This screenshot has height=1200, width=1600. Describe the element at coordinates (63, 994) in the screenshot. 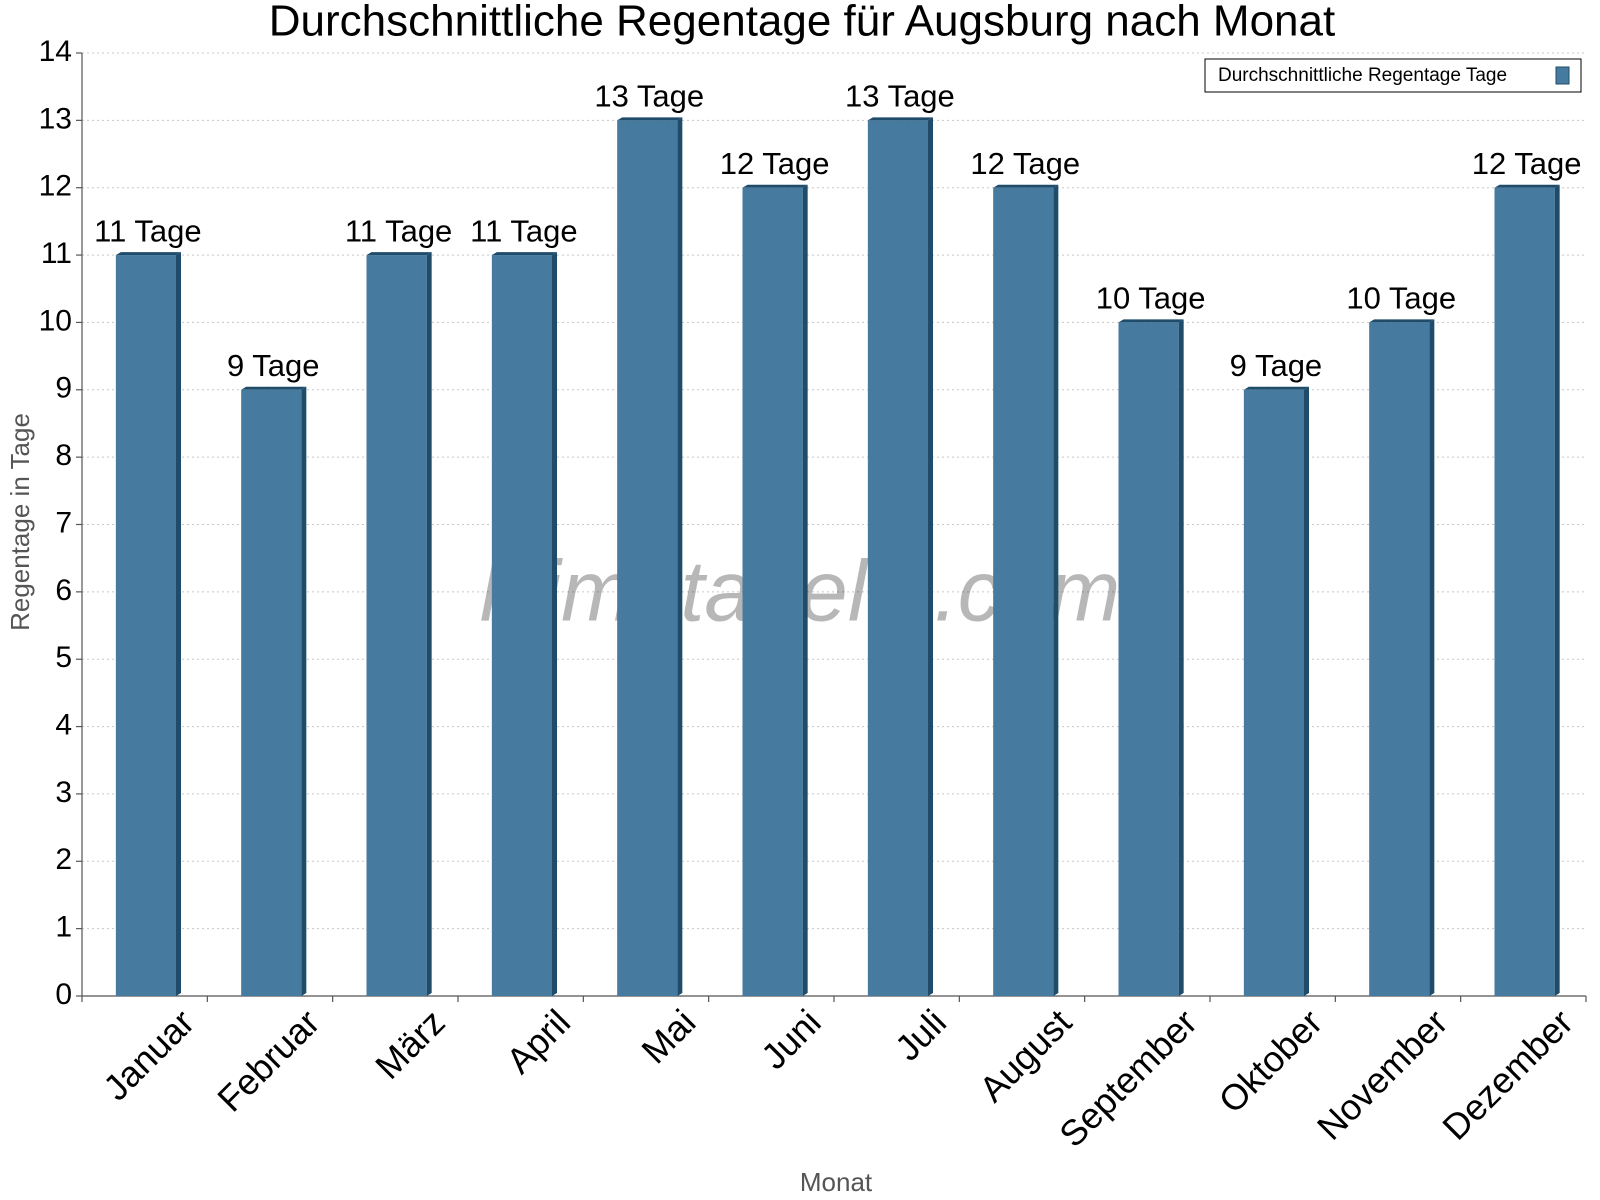

I see `y-tick-label: 0` at that location.